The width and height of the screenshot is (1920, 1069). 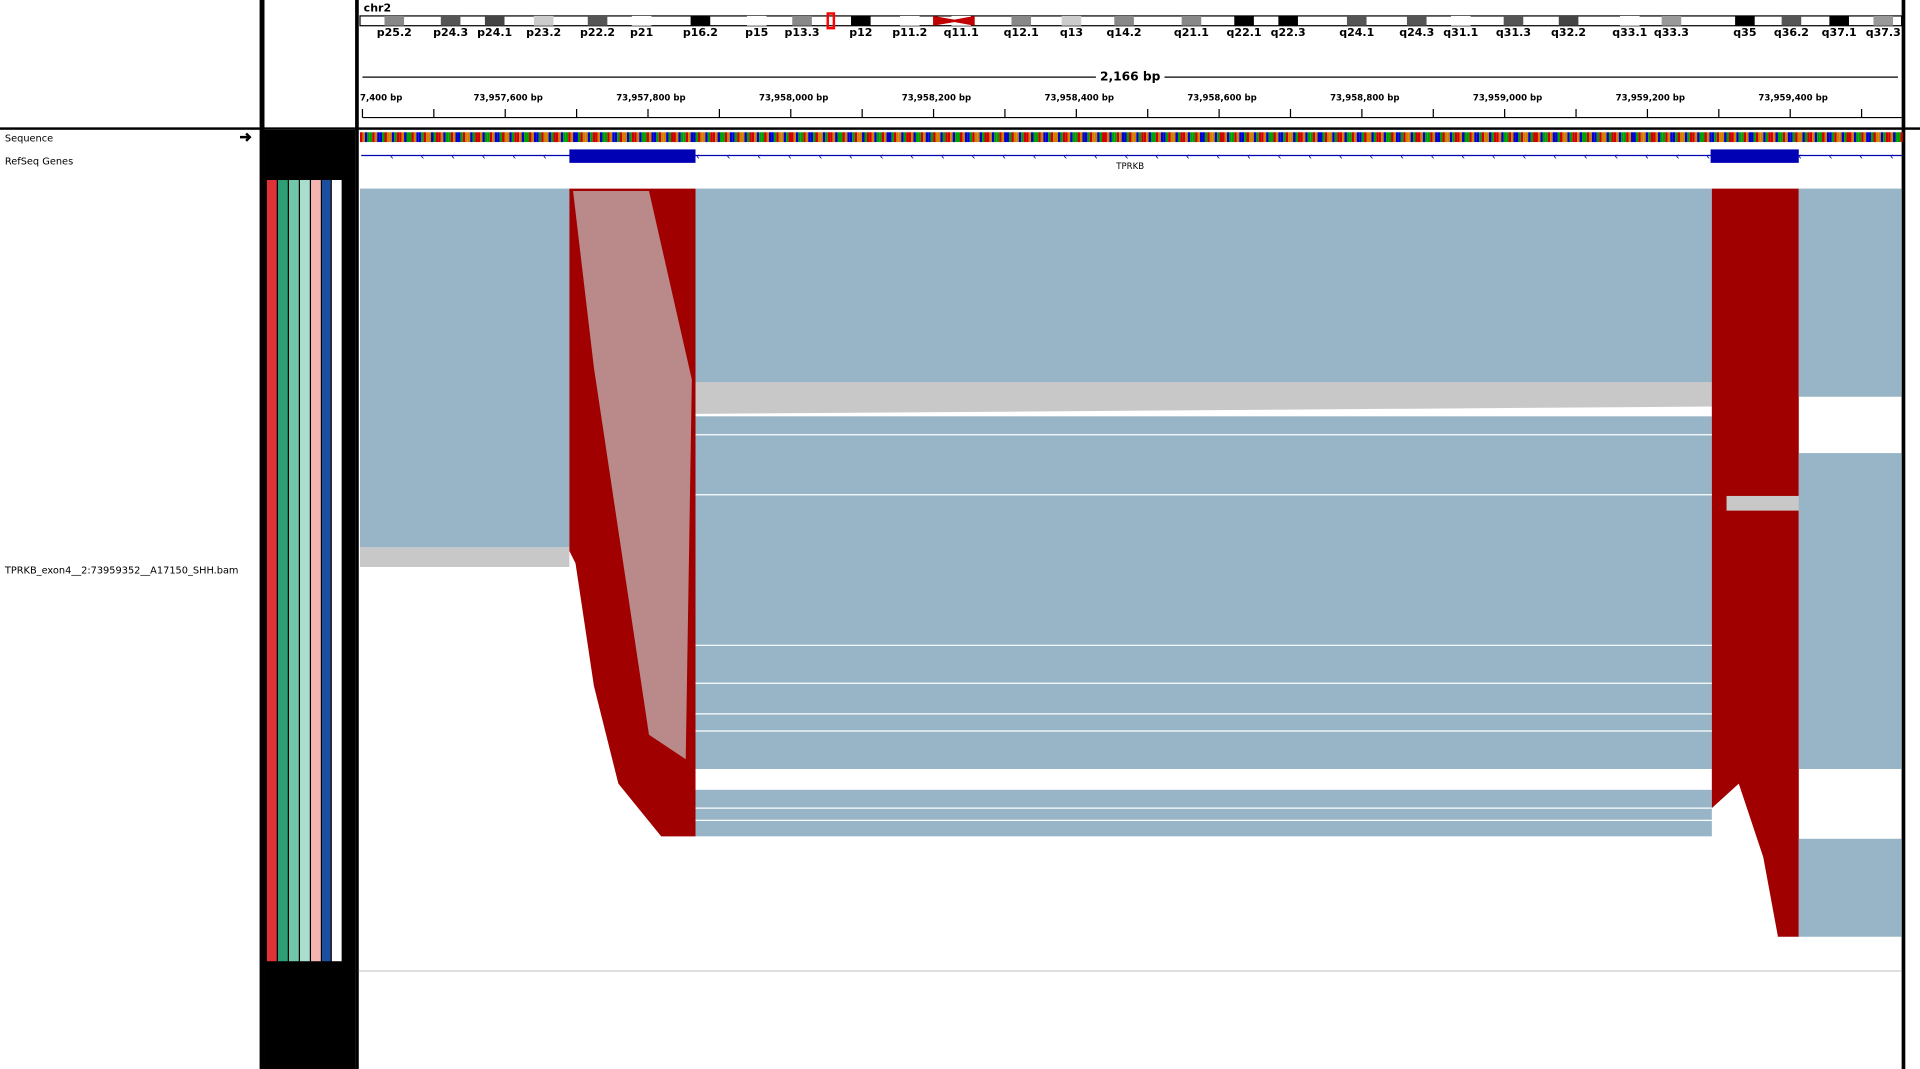 I want to click on band-label: p24.3, so click(x=450, y=32).